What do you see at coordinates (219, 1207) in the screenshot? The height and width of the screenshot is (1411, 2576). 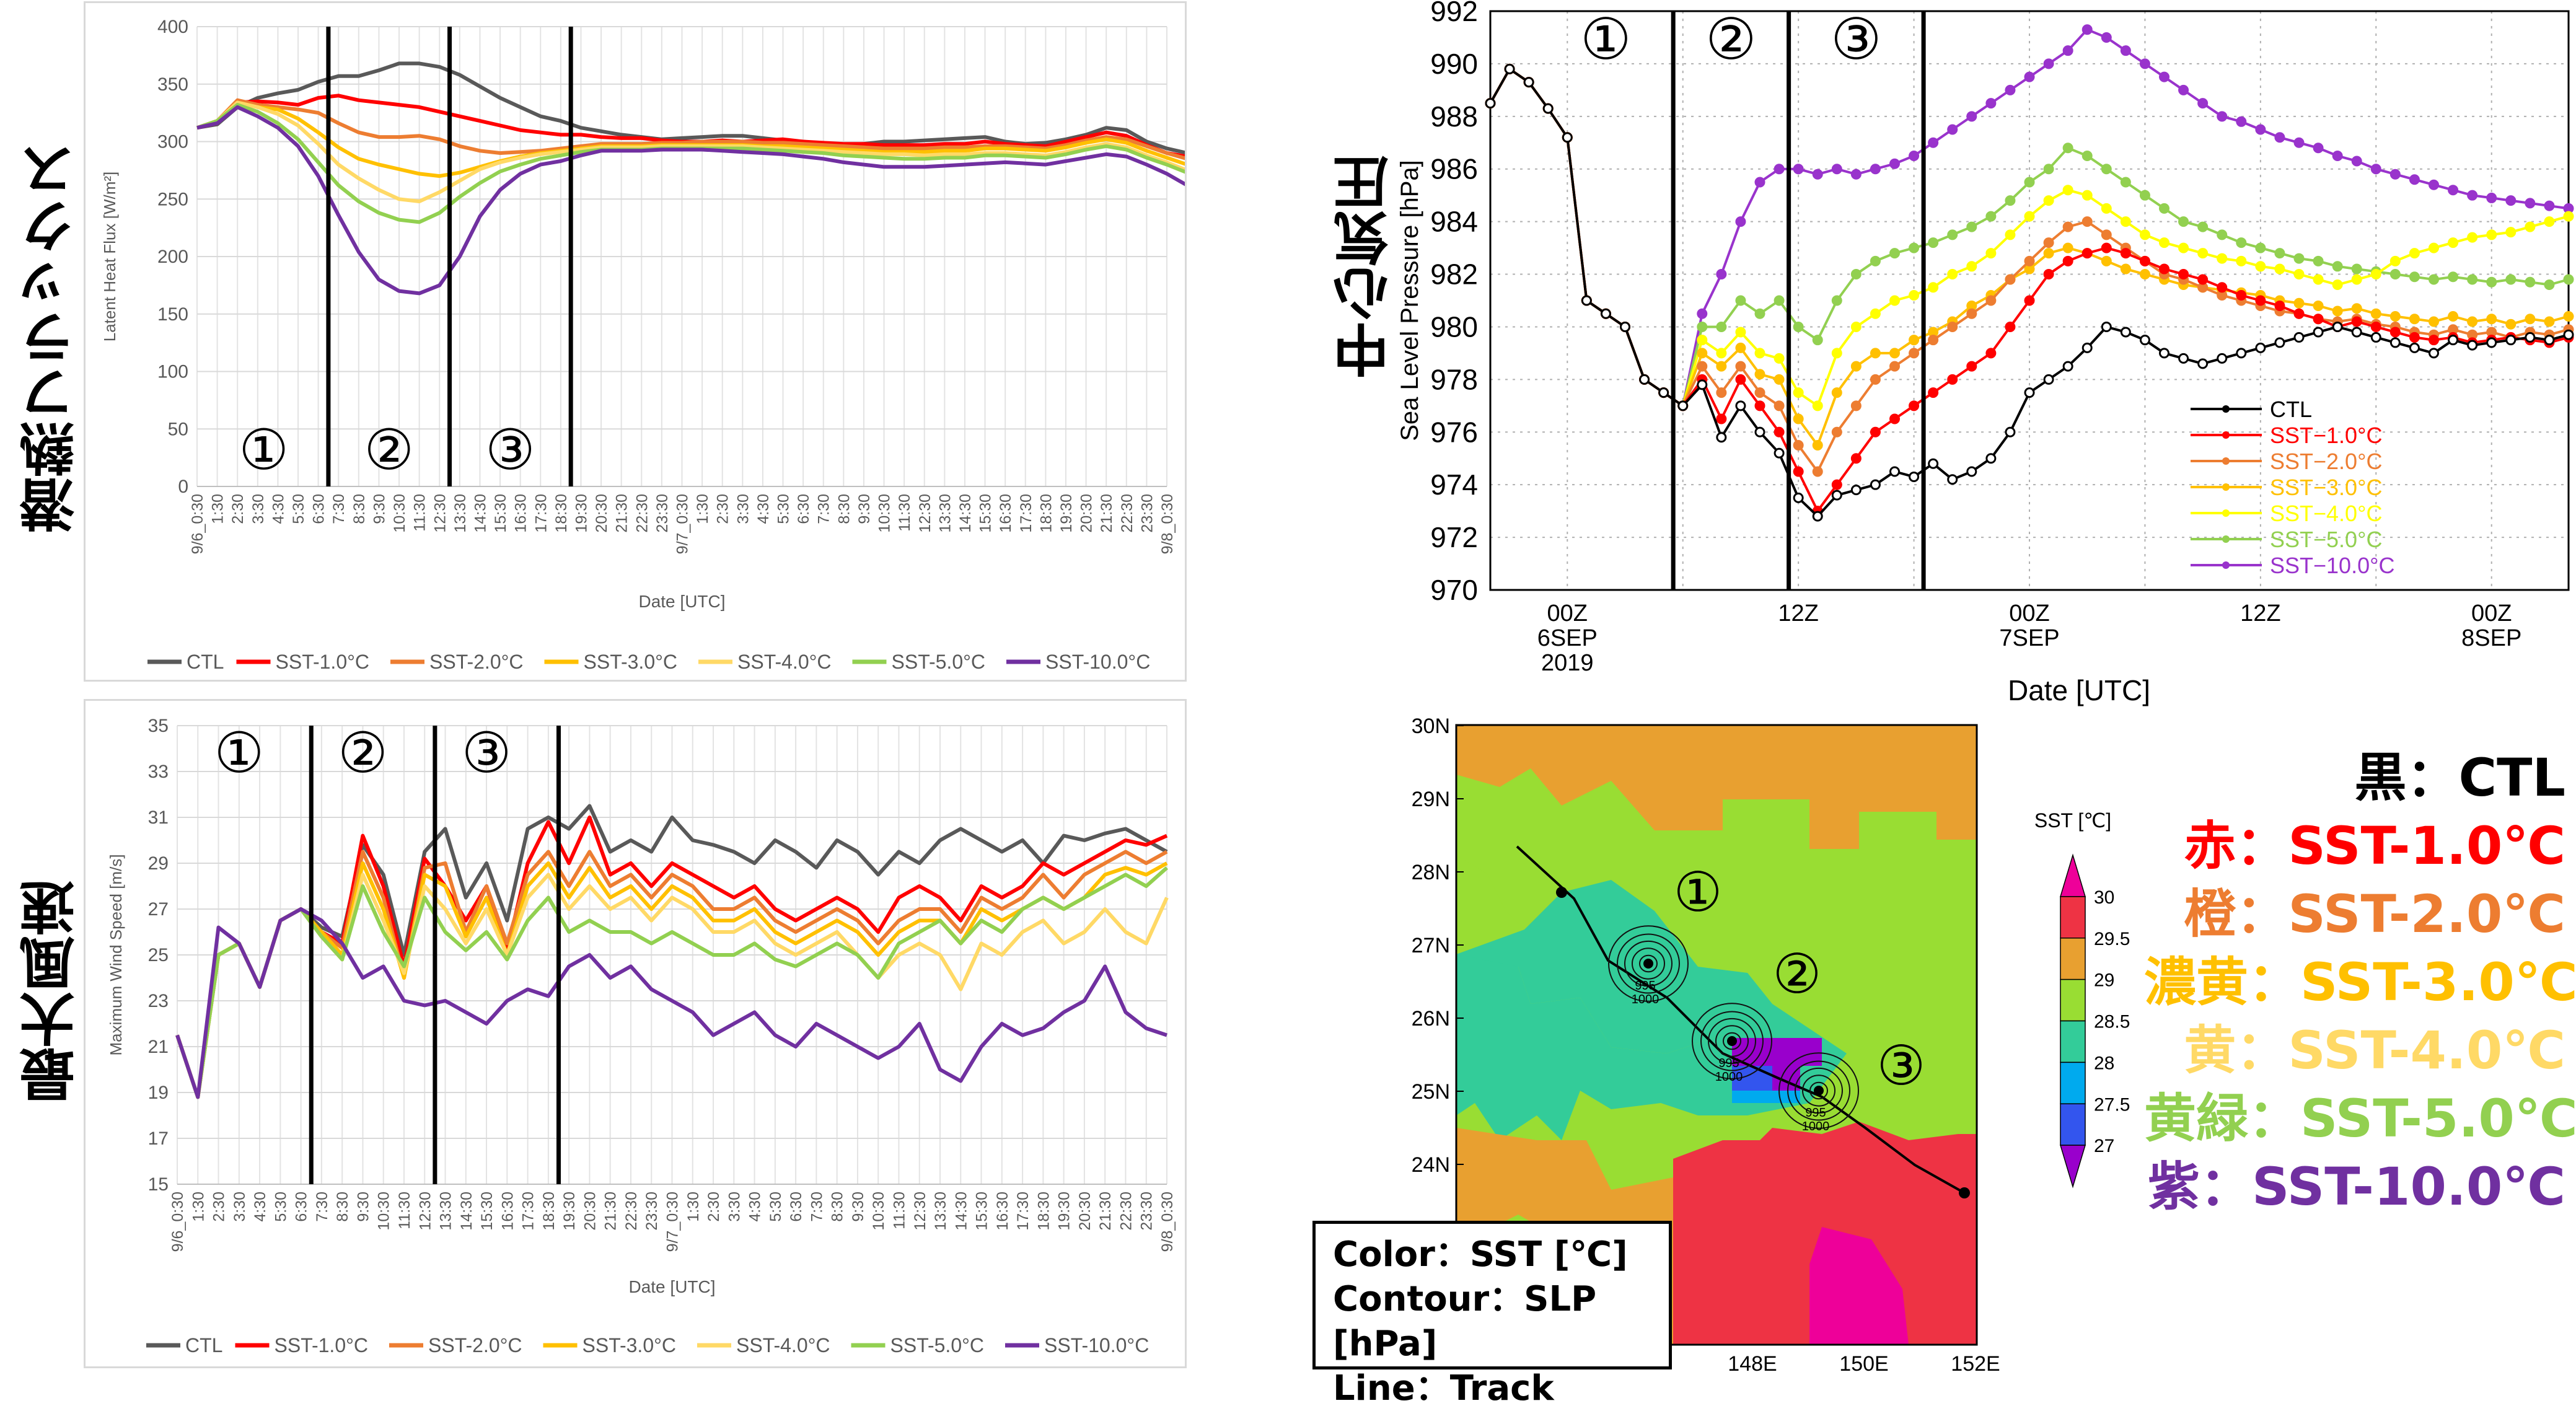 I see `x-tick-label: 2:30` at bounding box center [219, 1207].